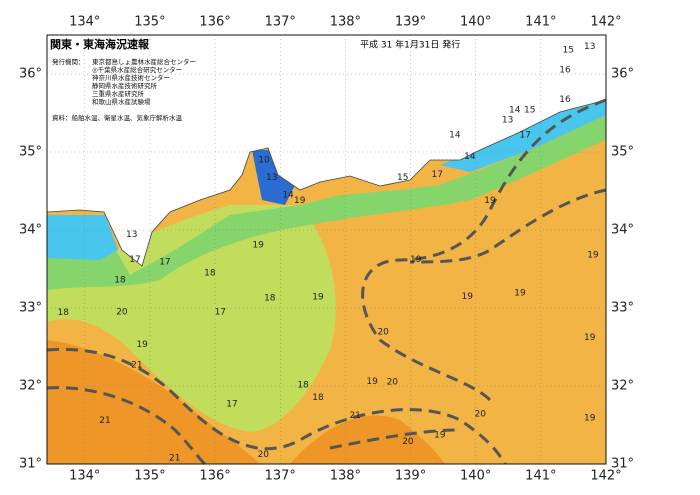  I want to click on agencies-label: 発行機関：, so click(68, 61).